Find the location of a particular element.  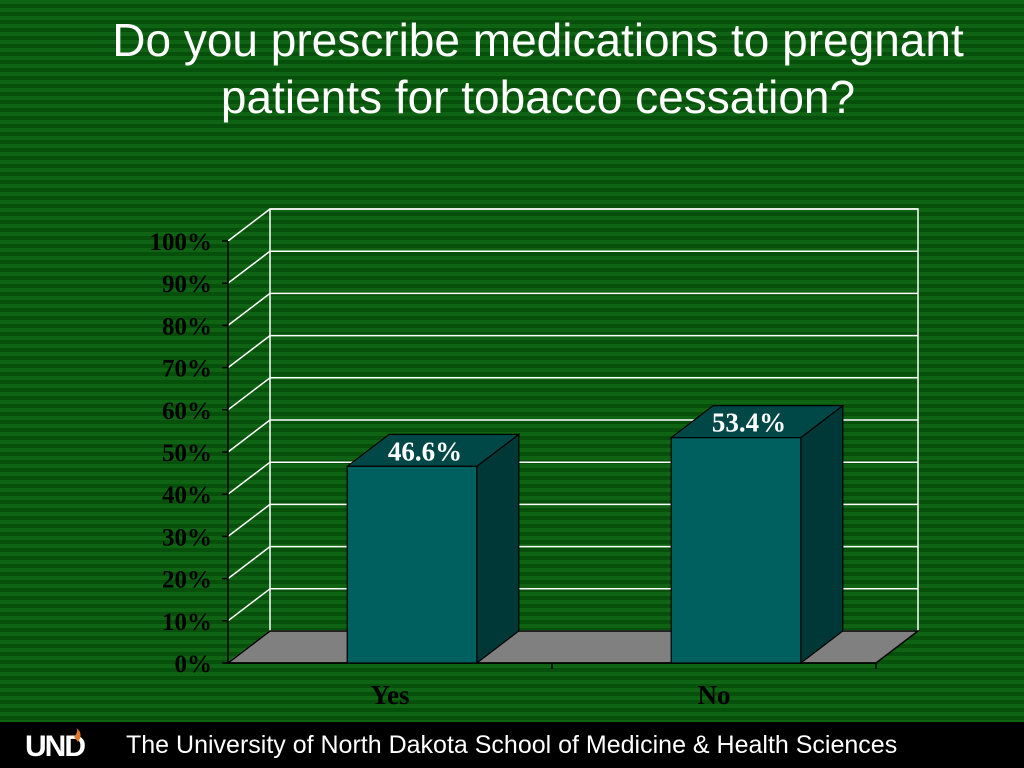

y-tick-label: 60% is located at coordinates (187, 411).